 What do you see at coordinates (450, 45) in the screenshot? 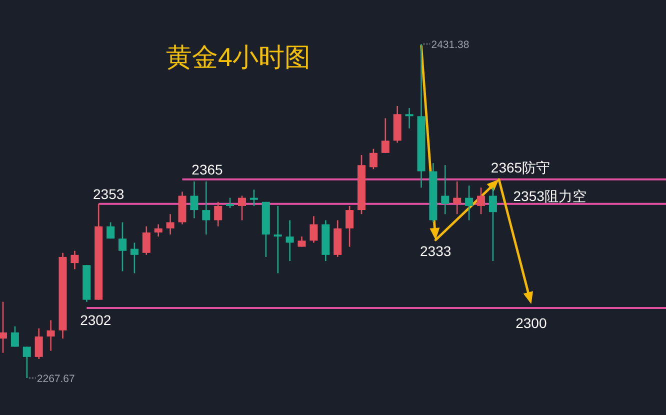
I see `annotation: 2431.38` at bounding box center [450, 45].